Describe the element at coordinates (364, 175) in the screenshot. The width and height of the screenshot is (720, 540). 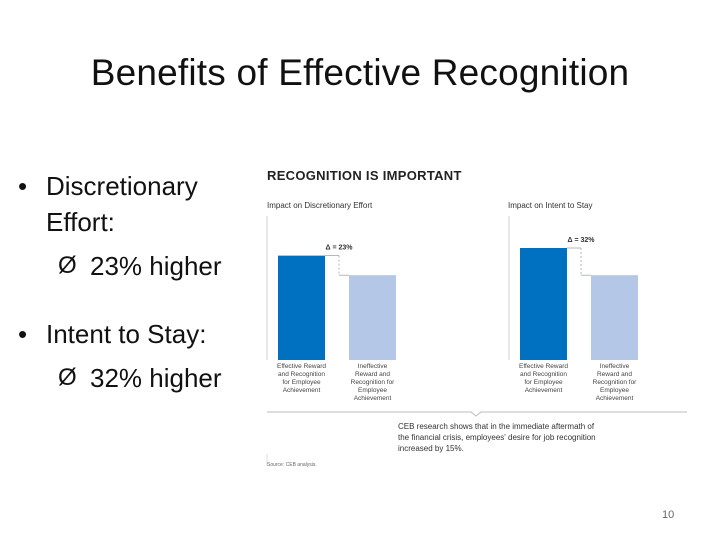
I see `figure-title: RECOGNITION IS IMPORTANT` at that location.